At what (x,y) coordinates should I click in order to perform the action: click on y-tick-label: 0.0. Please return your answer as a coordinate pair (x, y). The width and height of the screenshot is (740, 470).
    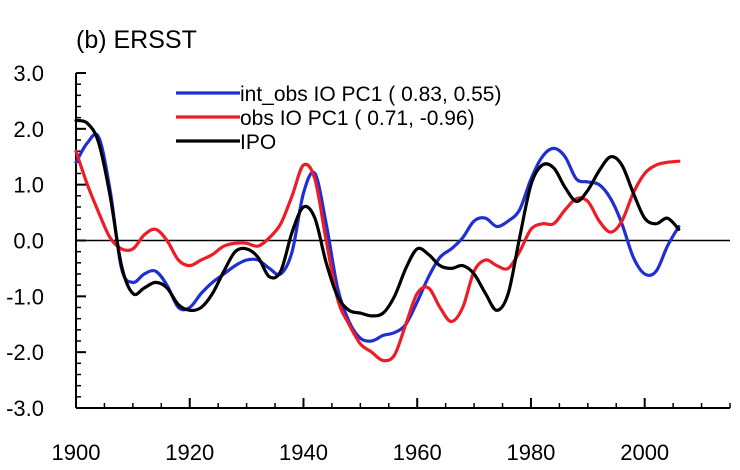
    Looking at the image, I should click on (28, 241).